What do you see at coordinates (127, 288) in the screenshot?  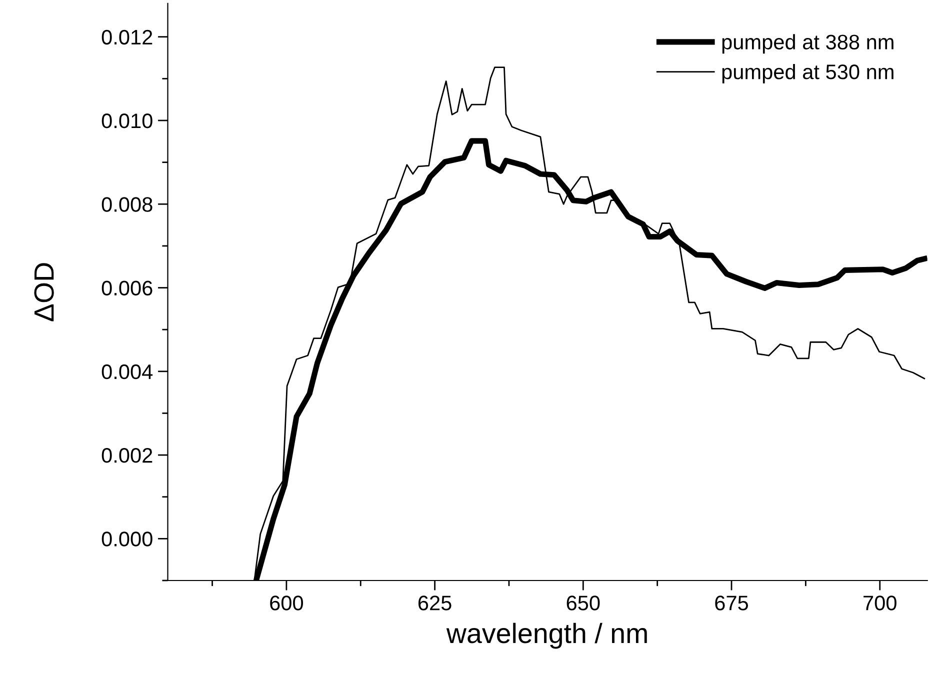 I see `y-tick-label: 0.006` at bounding box center [127, 288].